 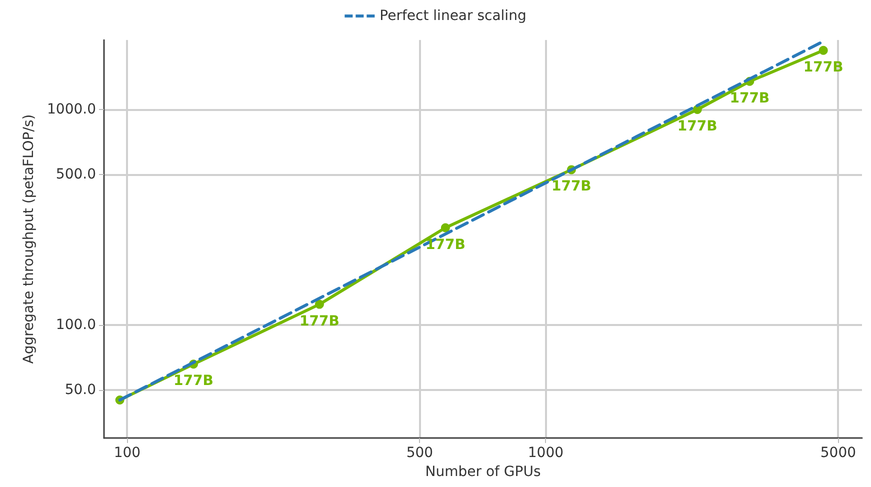 What do you see at coordinates (546, 453) in the screenshot?
I see `x-tick-label: 1000` at bounding box center [546, 453].